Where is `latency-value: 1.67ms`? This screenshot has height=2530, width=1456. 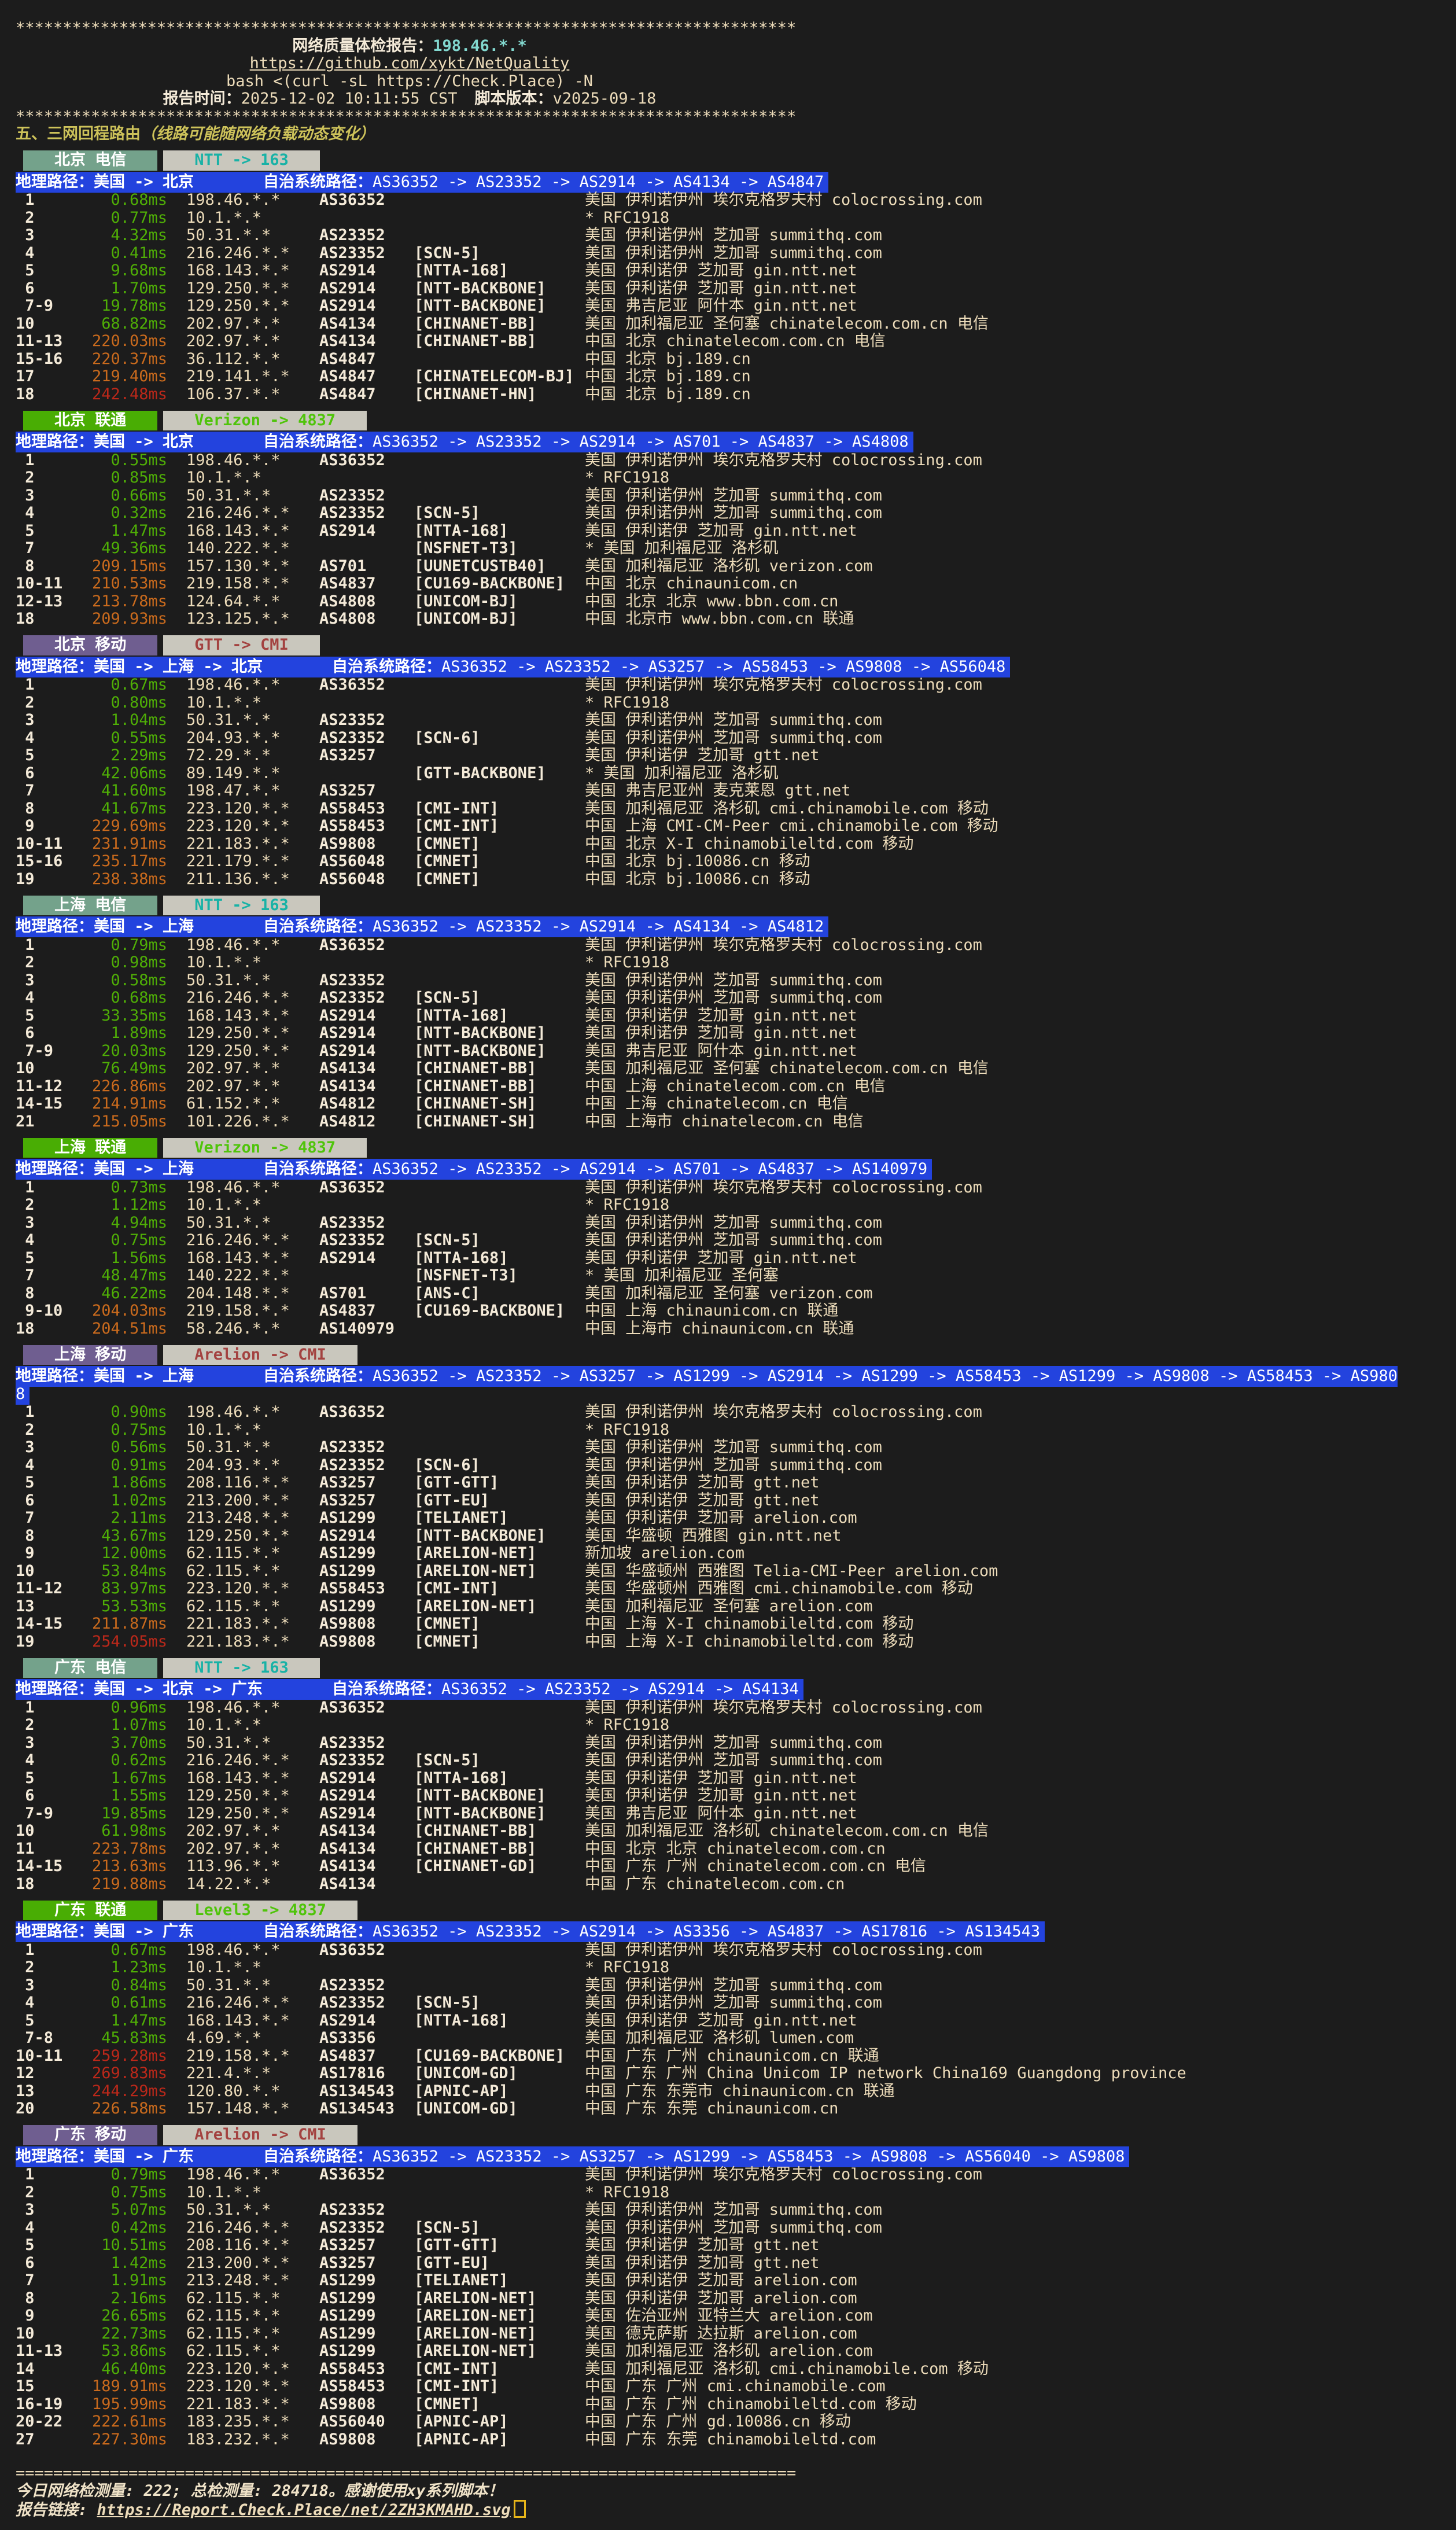
latency-value: 1.67ms is located at coordinates (139, 1778).